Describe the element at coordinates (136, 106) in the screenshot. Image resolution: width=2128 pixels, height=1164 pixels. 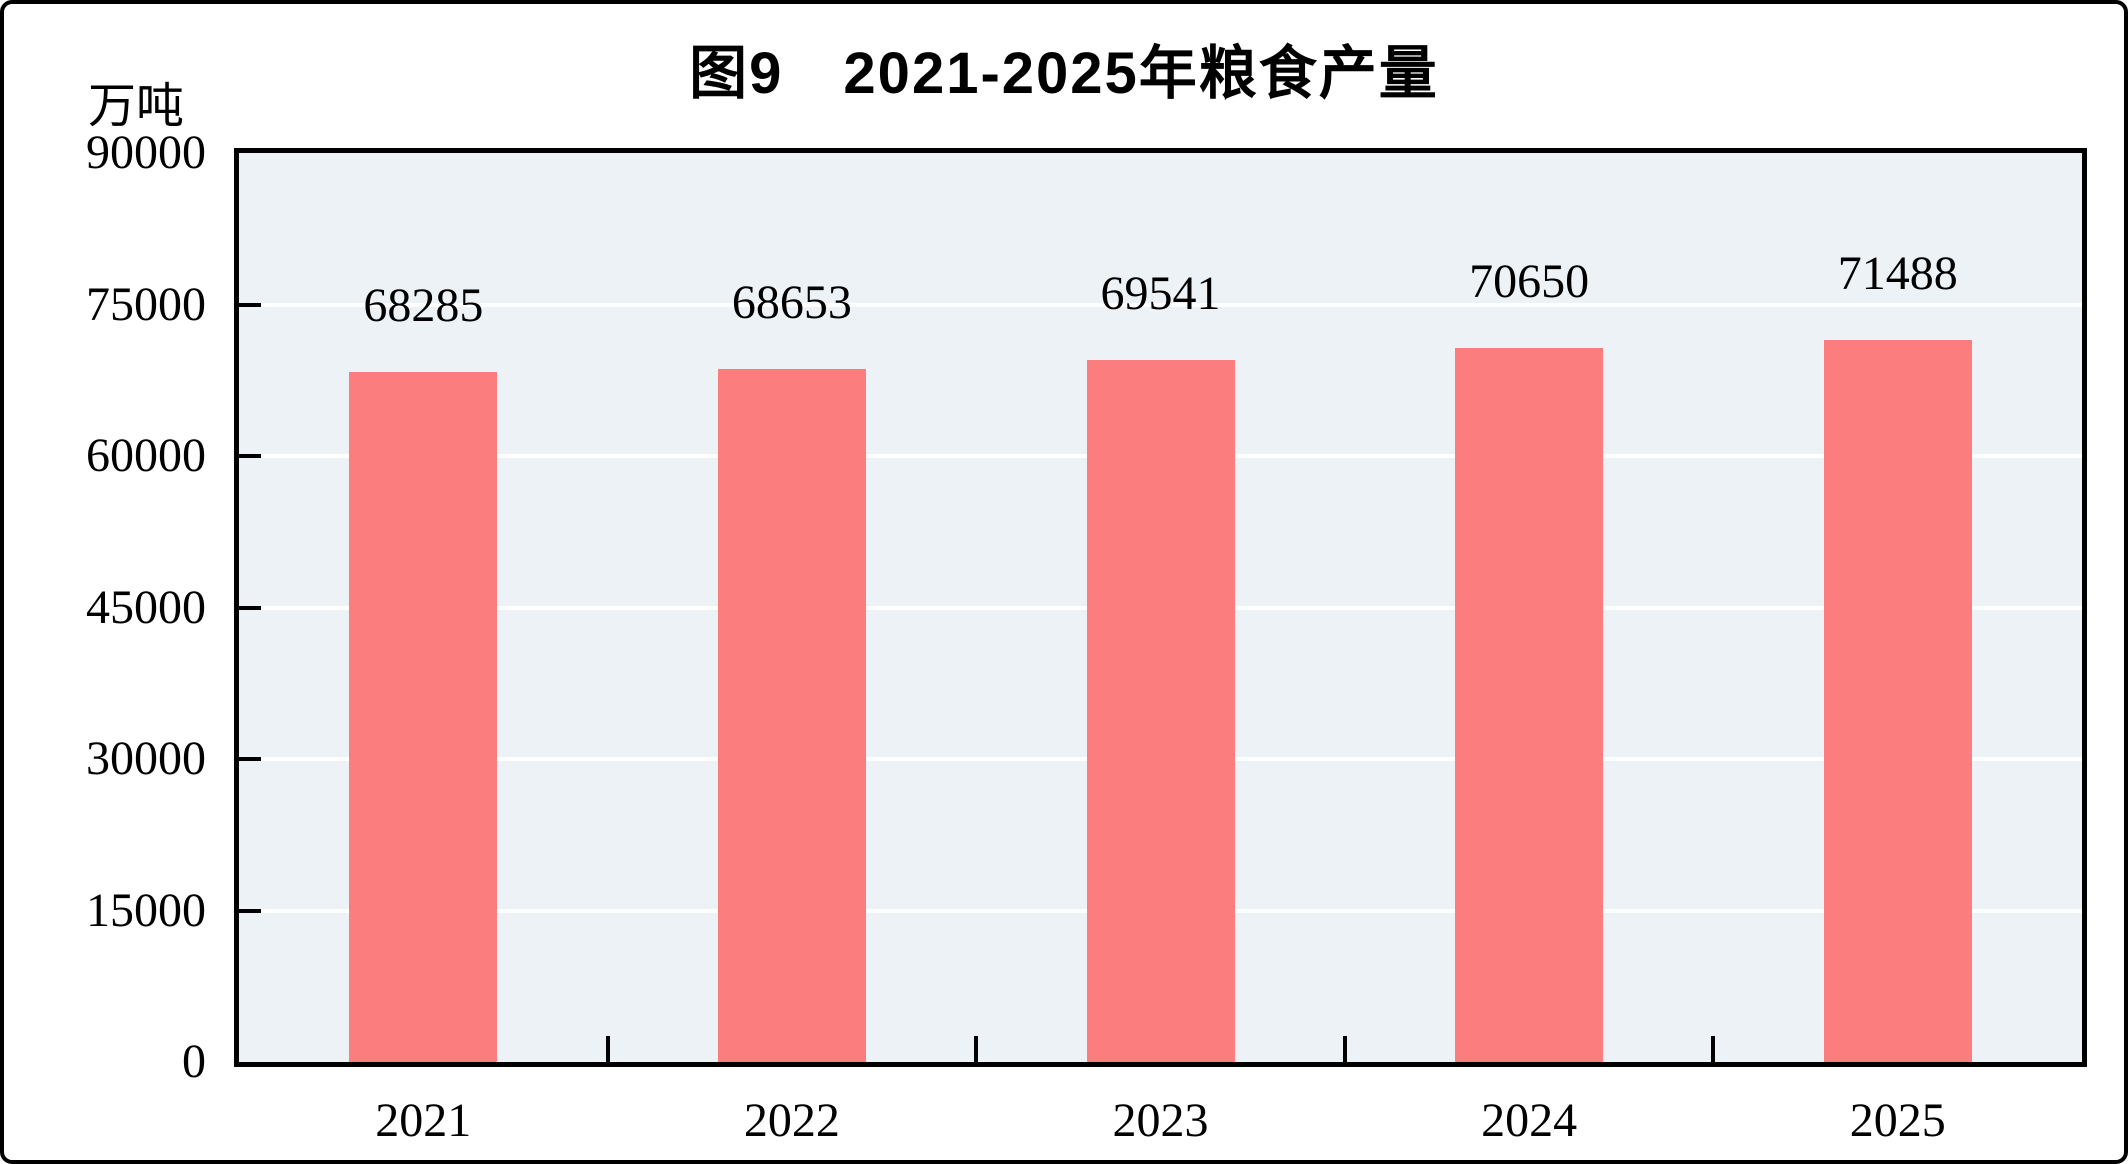
I see `y-axis-unit-label: 万吨` at that location.